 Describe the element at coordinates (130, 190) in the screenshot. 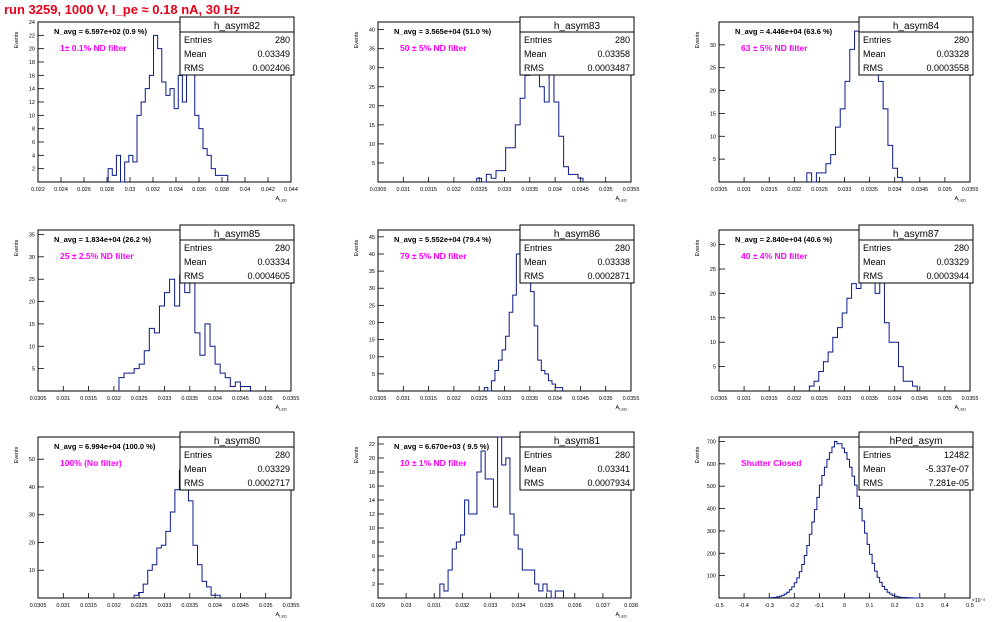

I see `x-tick-label: 0.03` at that location.